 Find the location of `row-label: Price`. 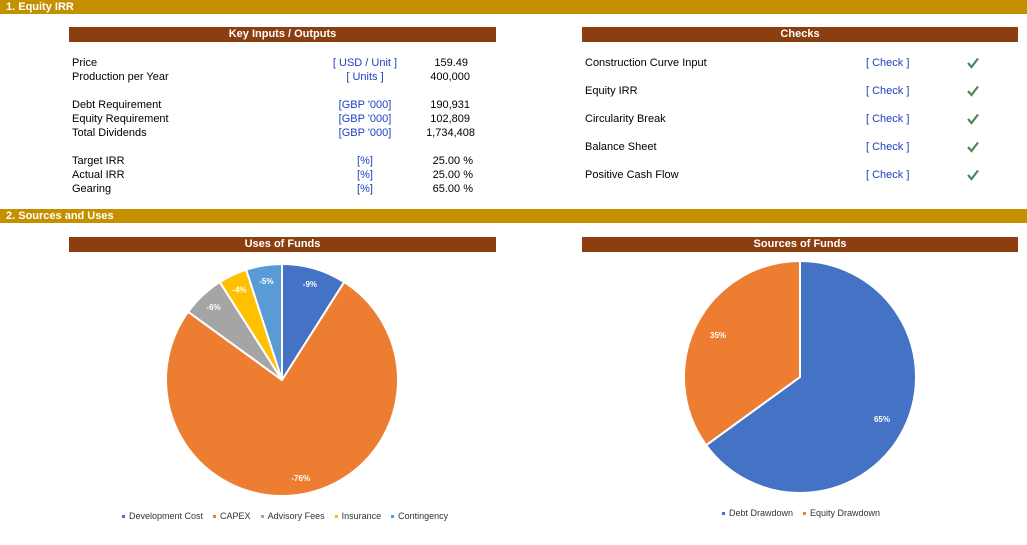

row-label: Price is located at coordinates (85, 63).